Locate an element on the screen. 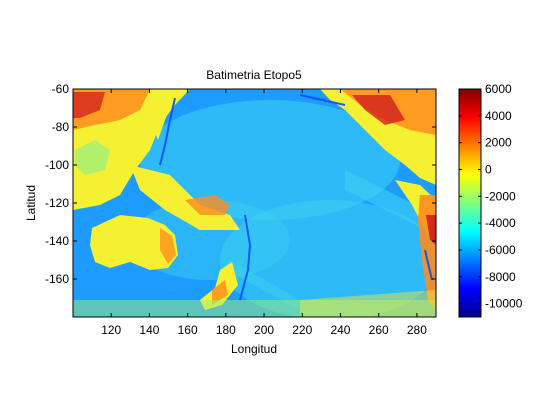 Image resolution: width=560 pixels, height=420 pixels. peru-chile-trench is located at coordinates (428, 265).